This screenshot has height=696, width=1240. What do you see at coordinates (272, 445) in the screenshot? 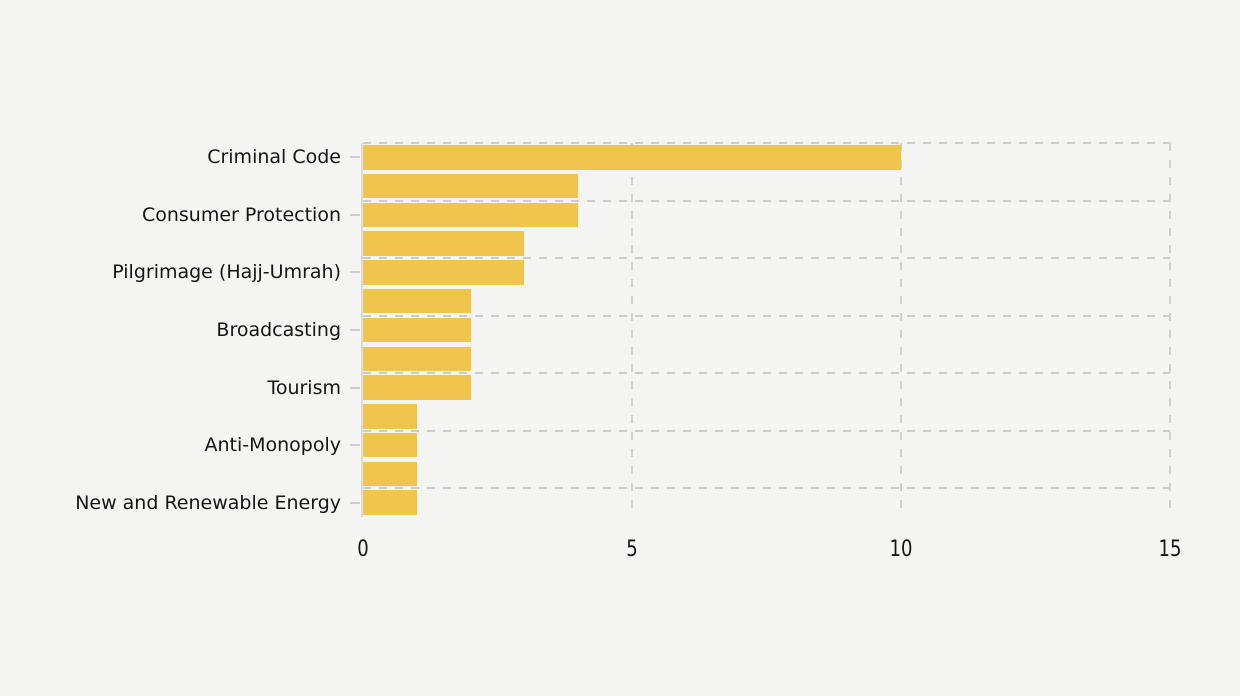
I see `y-axis-label: Anti-Monopoly` at bounding box center [272, 445].